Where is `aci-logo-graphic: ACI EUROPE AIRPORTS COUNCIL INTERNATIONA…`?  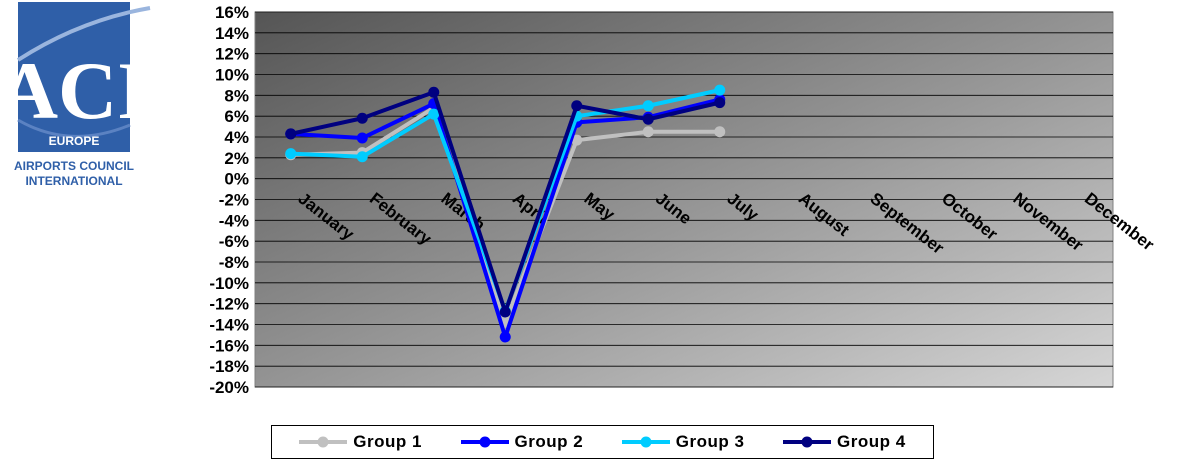 aci-logo-graphic: ACI EUROPE AIRPORTS COUNCIL INTERNATIONA… is located at coordinates (75, 95).